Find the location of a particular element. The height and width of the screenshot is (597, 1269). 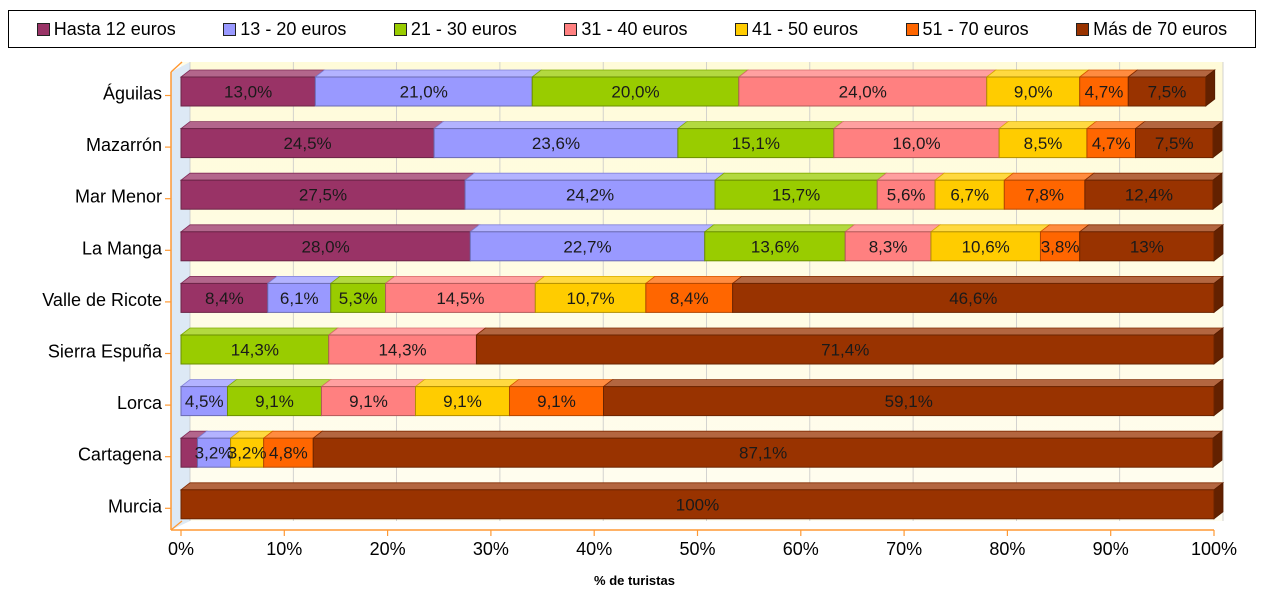

data-label: 16,0% is located at coordinates (916, 143).